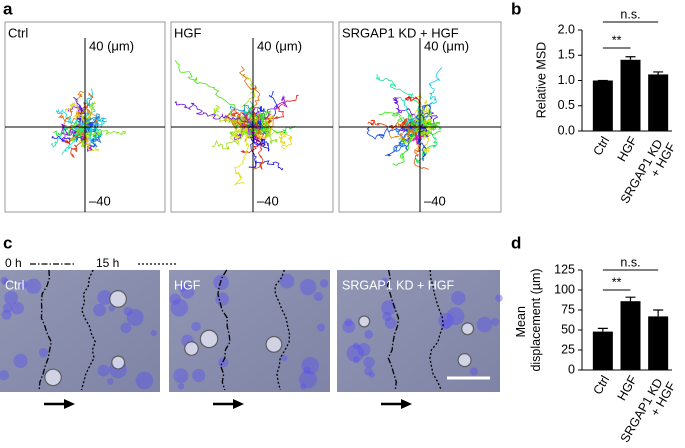  Describe the element at coordinates (404, 118) in the screenshot. I see `tracks` at that location.